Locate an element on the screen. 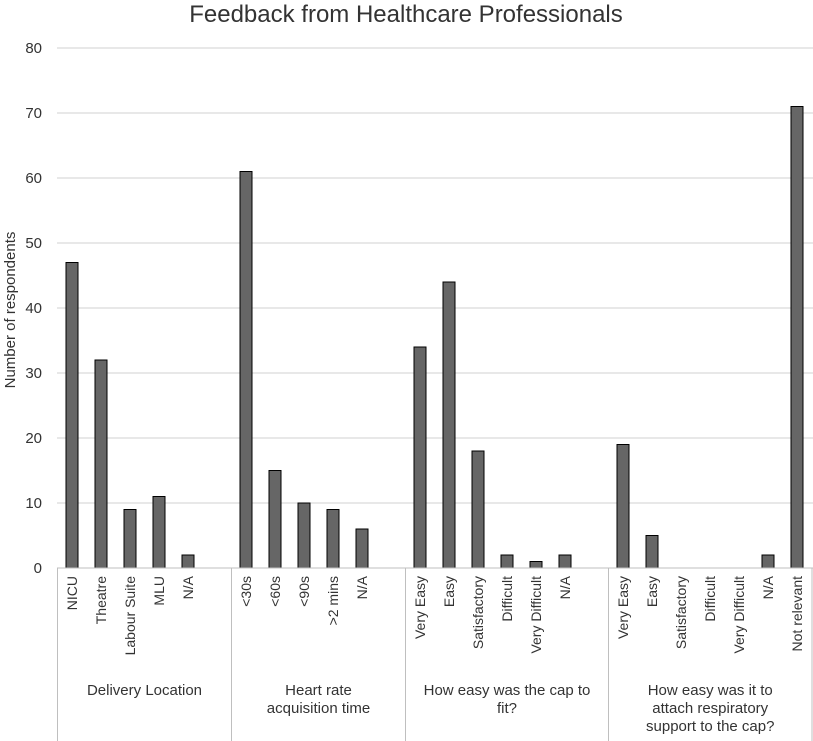 The image size is (813, 741). y-axis-ticks: 0 10 20 30 40 50 60 70 80 is located at coordinates (33, 308).